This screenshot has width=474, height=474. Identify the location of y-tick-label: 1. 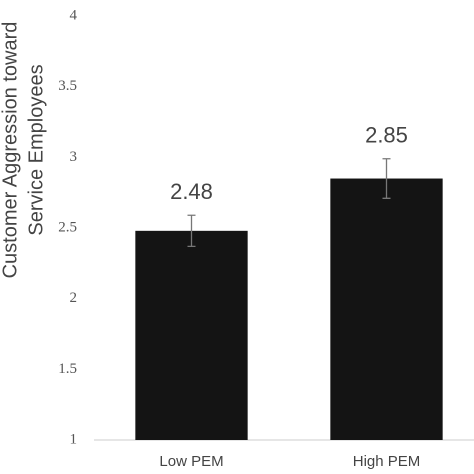
(74, 439).